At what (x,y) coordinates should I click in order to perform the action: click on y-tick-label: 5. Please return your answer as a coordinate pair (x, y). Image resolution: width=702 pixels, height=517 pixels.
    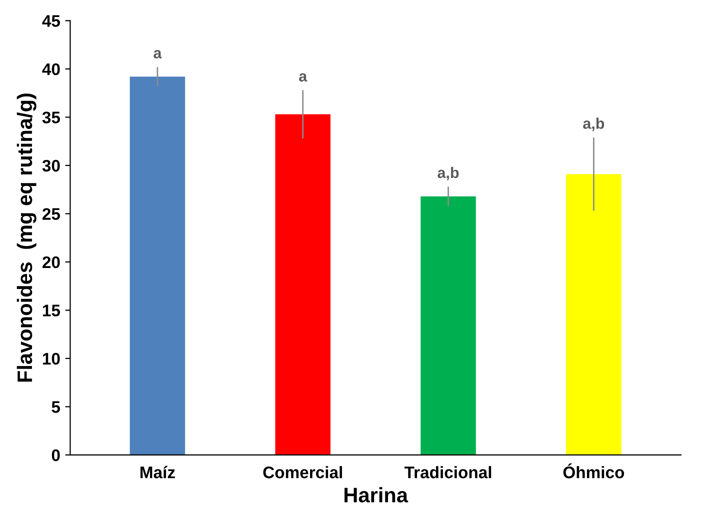
    Looking at the image, I should click on (56, 407).